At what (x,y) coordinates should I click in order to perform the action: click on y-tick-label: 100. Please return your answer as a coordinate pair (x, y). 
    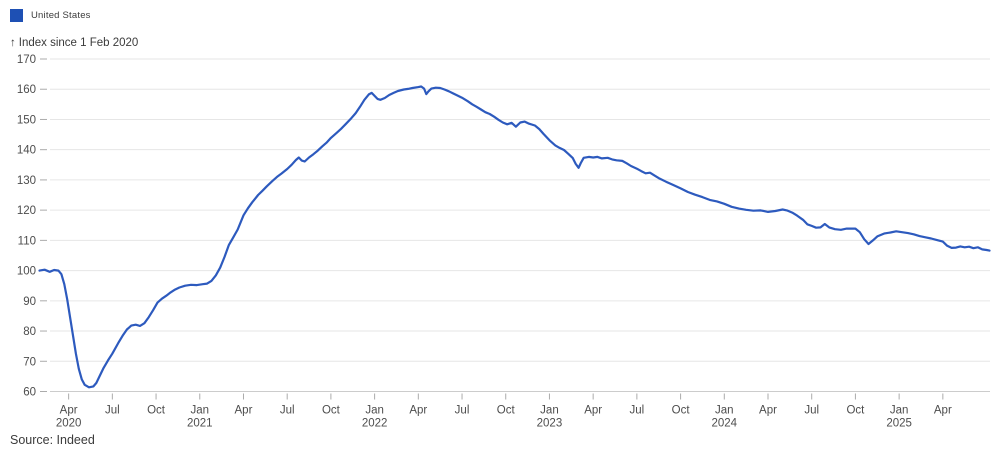
    Looking at the image, I should click on (26, 272).